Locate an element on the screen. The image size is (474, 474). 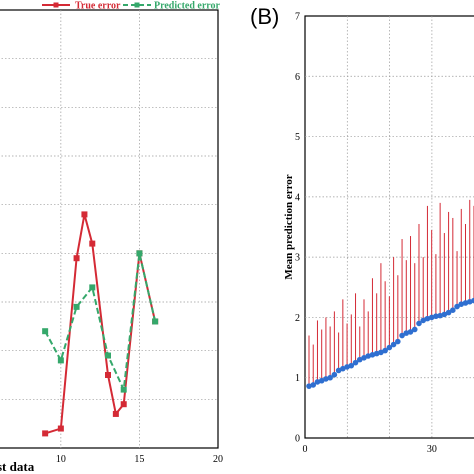
panel-a-x-tick-label: 20 is located at coordinates (218, 459).